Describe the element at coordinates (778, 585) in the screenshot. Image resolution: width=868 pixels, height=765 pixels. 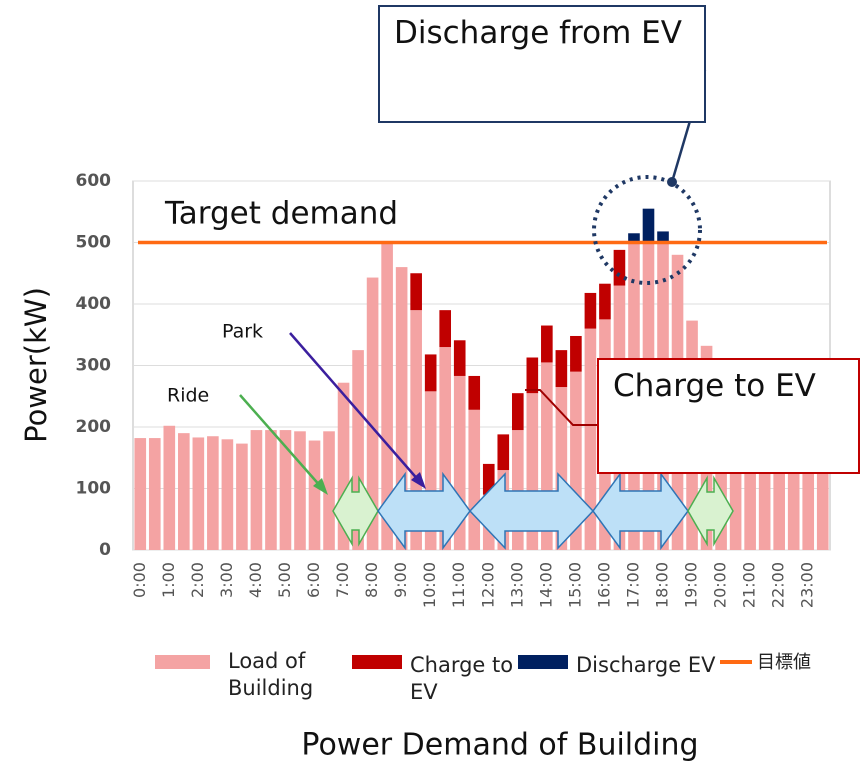
I see `x-tick-label: 22:00` at that location.